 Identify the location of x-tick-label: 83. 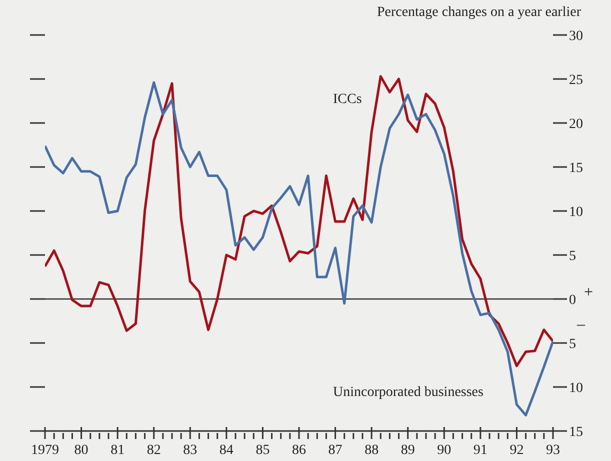
(190, 450).